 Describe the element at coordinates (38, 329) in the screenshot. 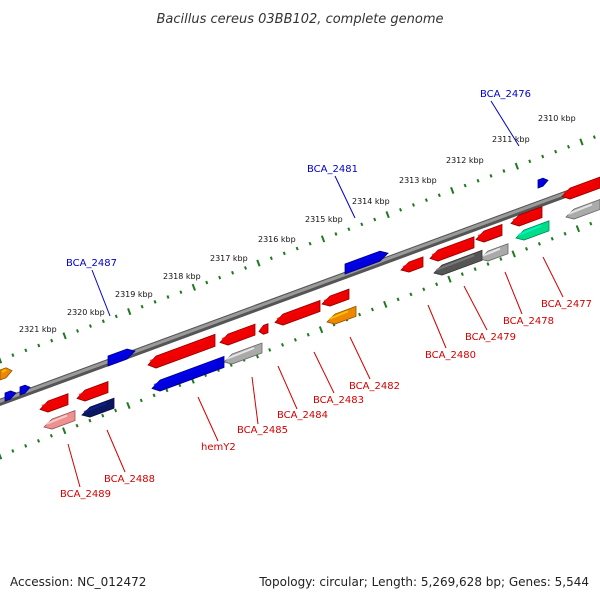

I see `tick-label: 2321 kbp` at that location.